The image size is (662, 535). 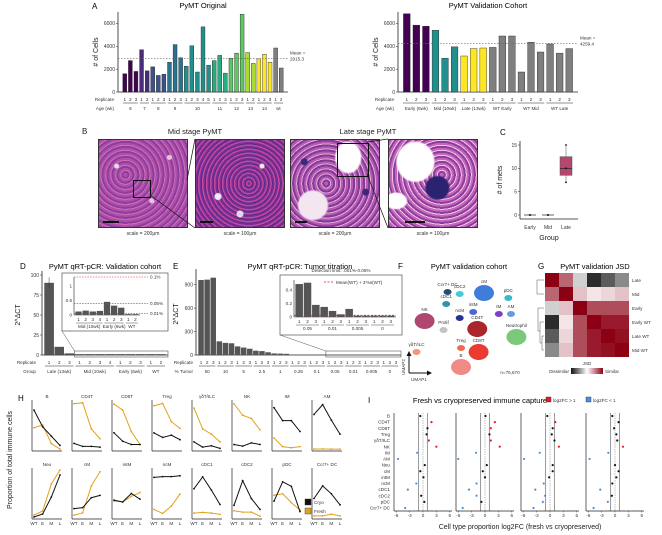 I want to click on y-tick-label: 600, so click(x=189, y=309).